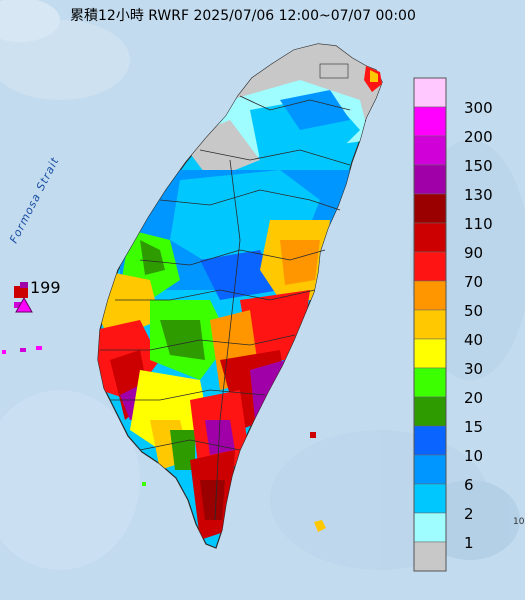 This screenshot has height=600, width=525. I want to click on legend-label: 20, so click(473, 398).